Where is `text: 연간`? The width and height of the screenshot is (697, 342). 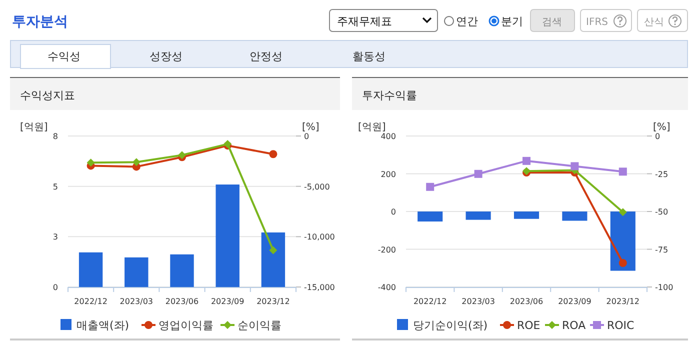 text: 연간 is located at coordinates (467, 21).